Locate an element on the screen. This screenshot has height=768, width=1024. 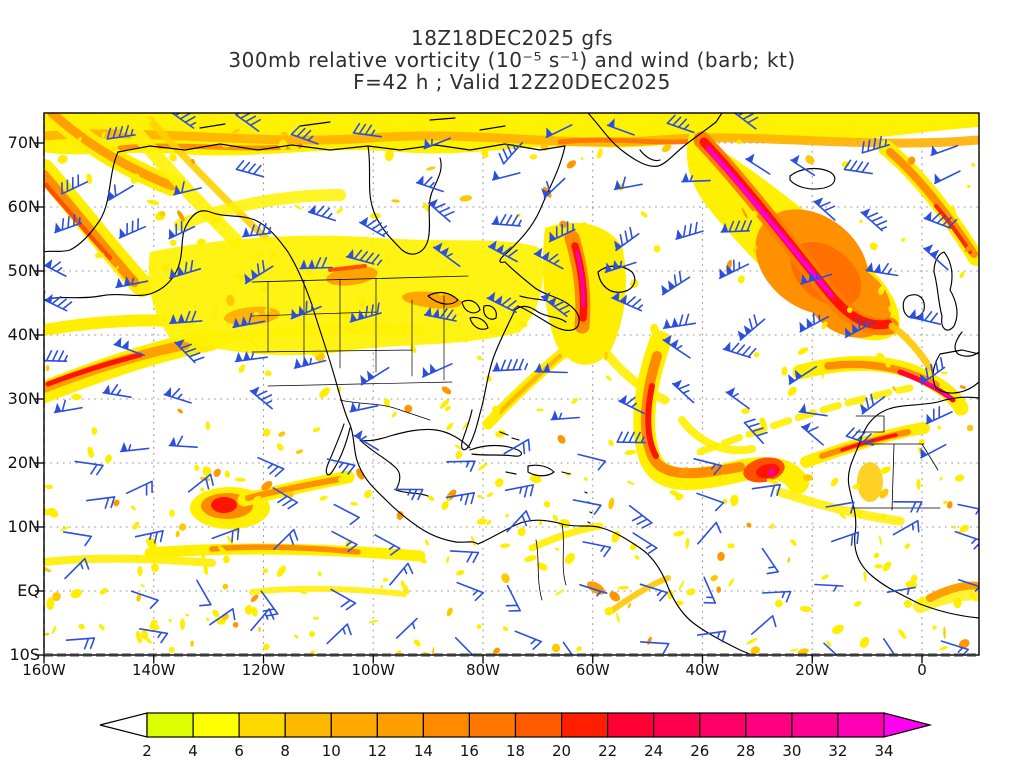
lat-label-50n: 50N is located at coordinates (23, 270).